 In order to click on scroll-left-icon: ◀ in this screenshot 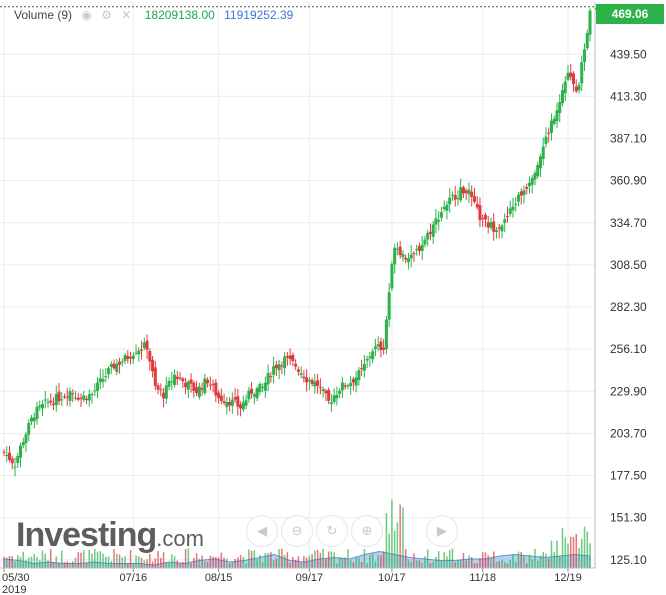, I will do `click(262, 531)`.